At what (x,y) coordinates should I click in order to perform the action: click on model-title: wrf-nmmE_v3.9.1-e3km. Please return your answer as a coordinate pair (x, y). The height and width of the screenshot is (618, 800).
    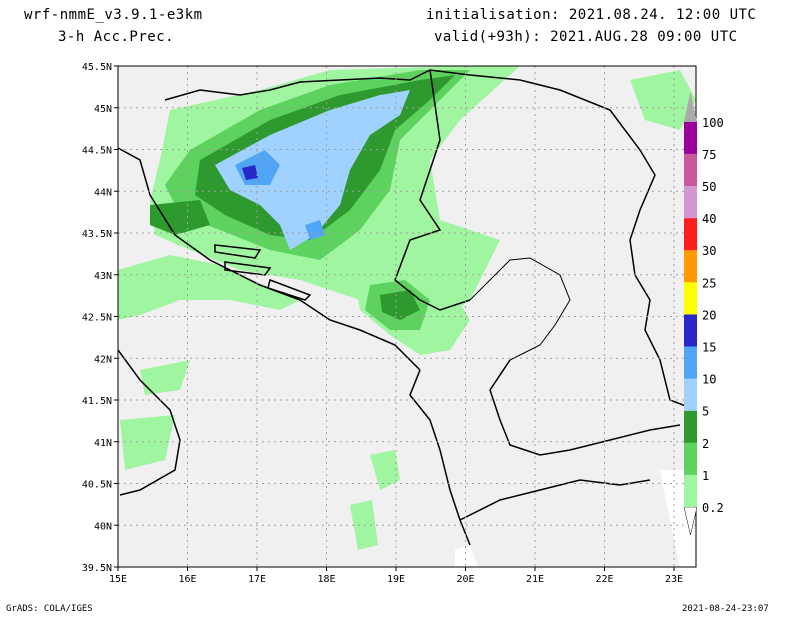
    Looking at the image, I should click on (113, 15).